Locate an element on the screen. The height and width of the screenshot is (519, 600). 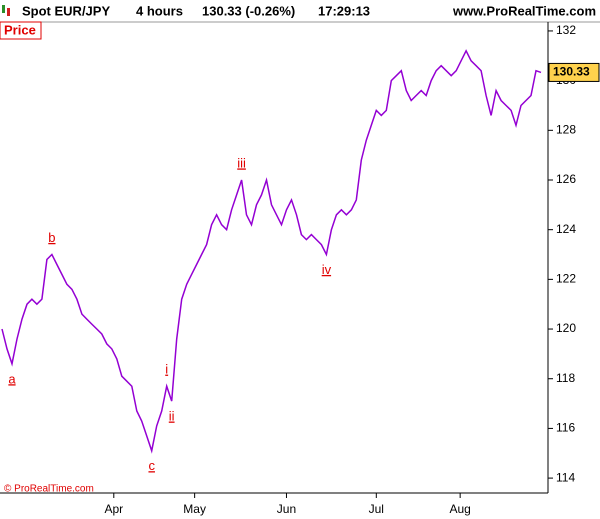
y-tick-label: 116 is located at coordinates (565, 428).